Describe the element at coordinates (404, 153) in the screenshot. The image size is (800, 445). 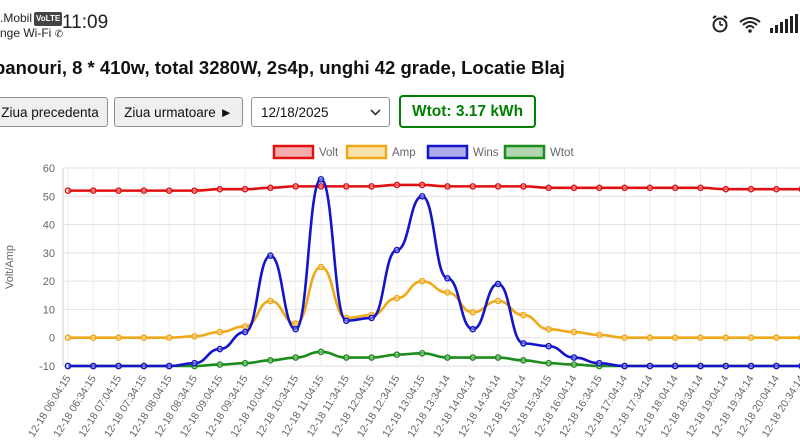
I see `legend-label-amp: Amp` at that location.